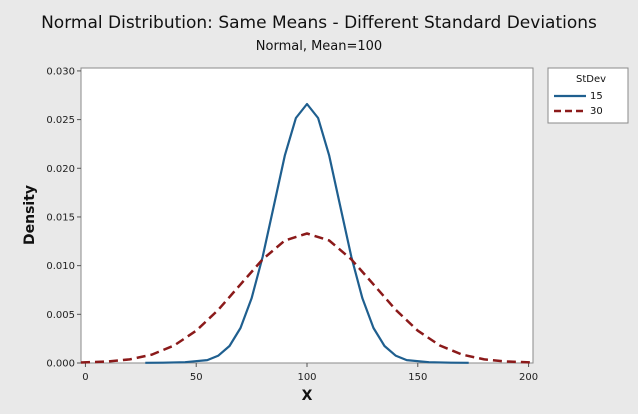  Describe the element at coordinates (528, 377) in the screenshot. I see `x-tick-label: 200` at that location.